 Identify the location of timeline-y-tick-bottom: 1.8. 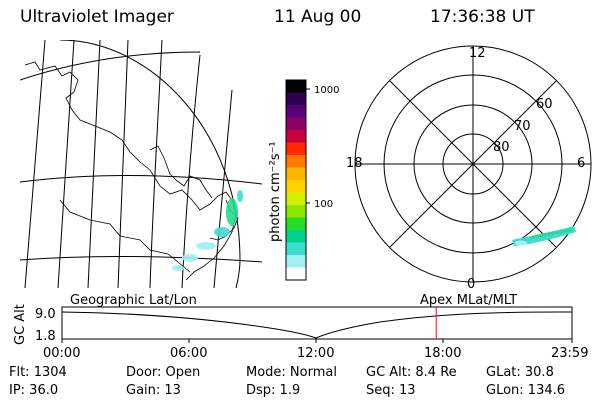
(45, 336).